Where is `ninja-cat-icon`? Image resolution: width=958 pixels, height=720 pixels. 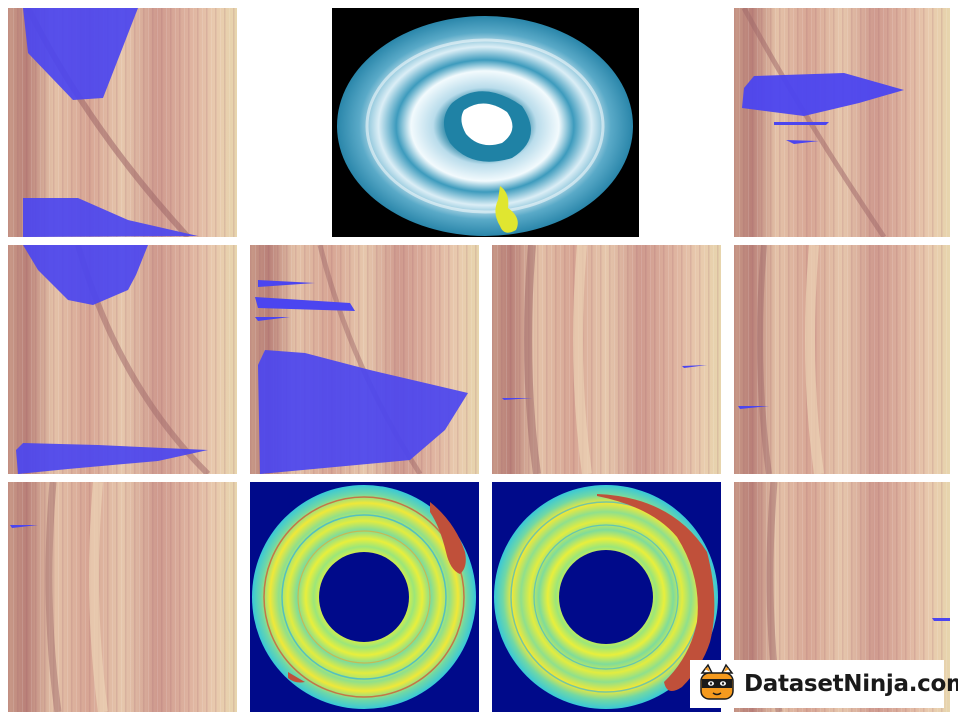
ninja-cat-icon is located at coordinates (717, 684).